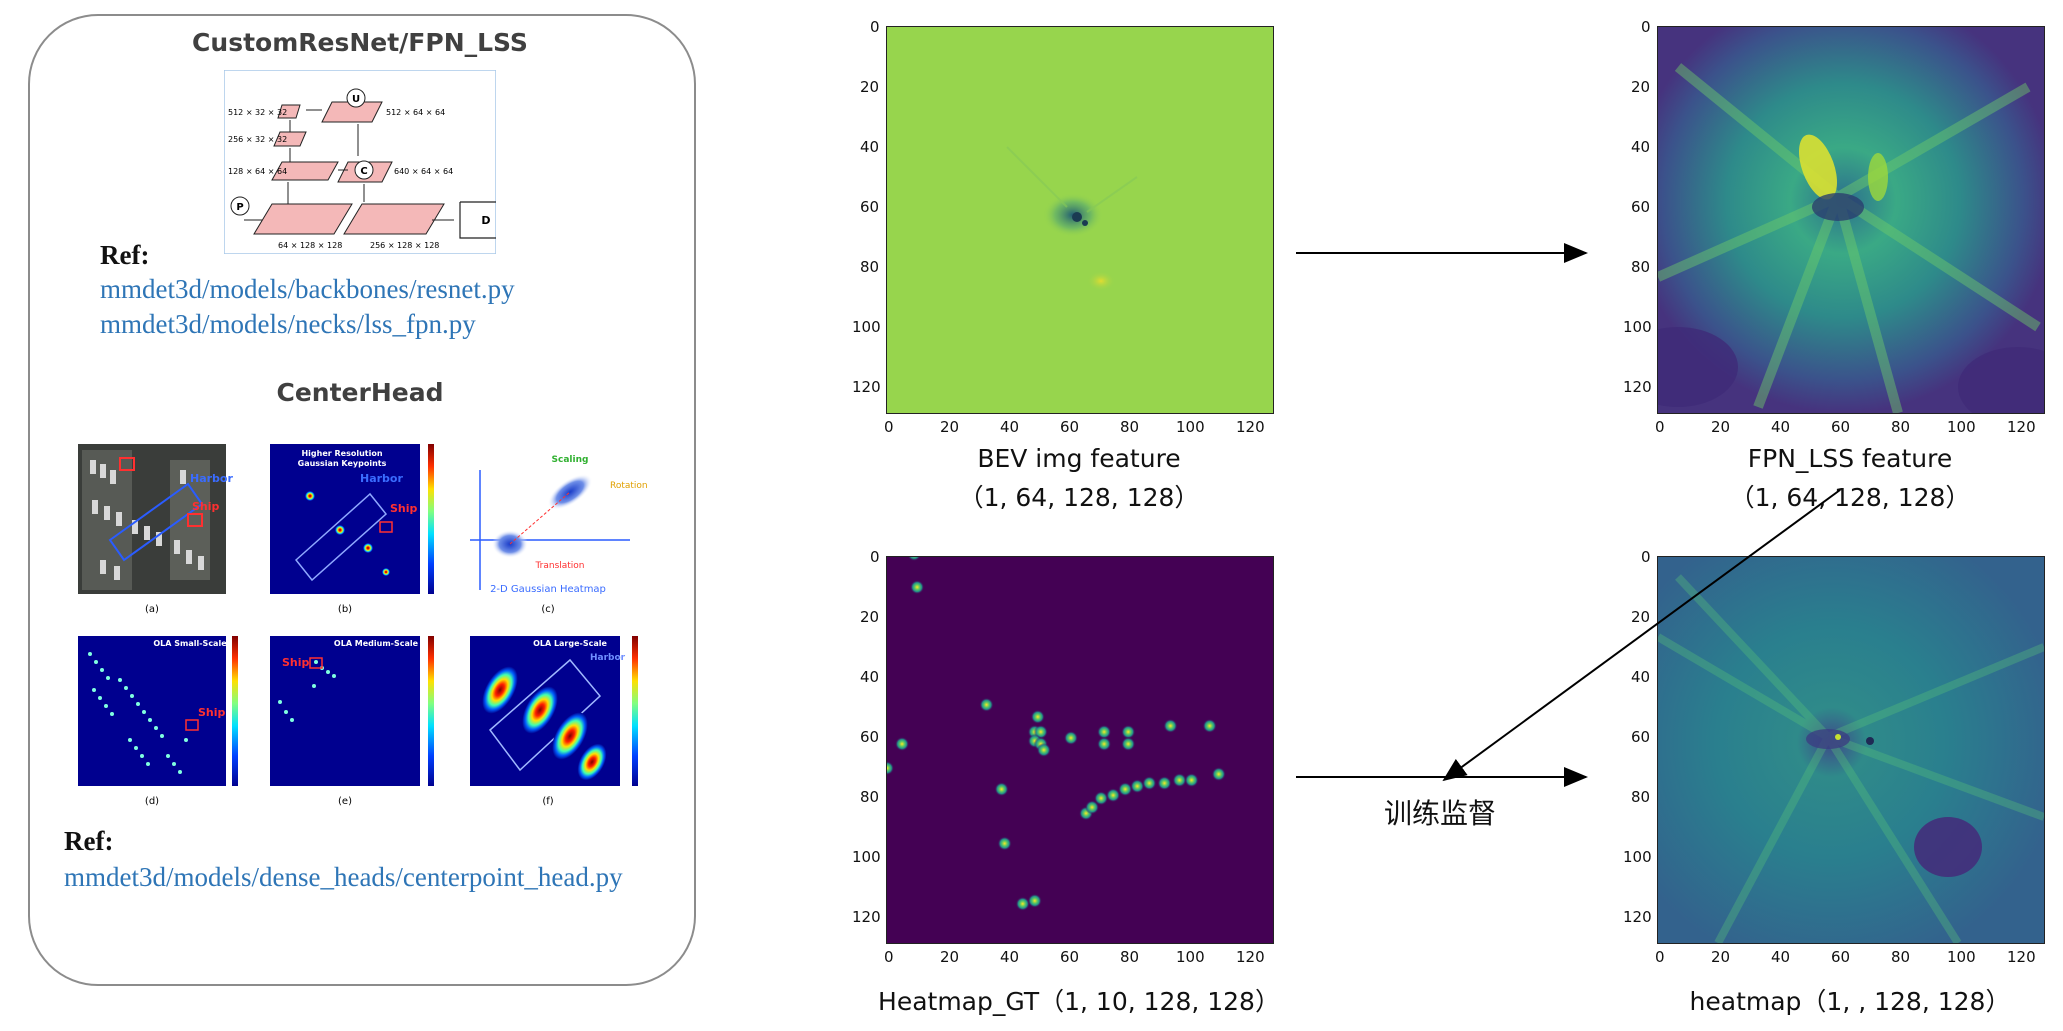  Describe the element at coordinates (1080, 220) in the screenshot. I see `bev-feature-plot` at that location.